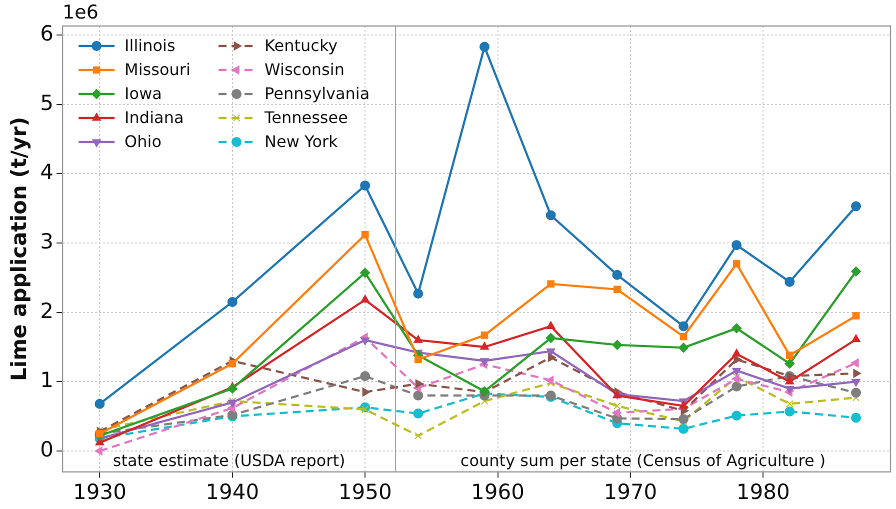  I want to click on annotation: county sum per state (Census of Agriculture ), so click(643, 460).